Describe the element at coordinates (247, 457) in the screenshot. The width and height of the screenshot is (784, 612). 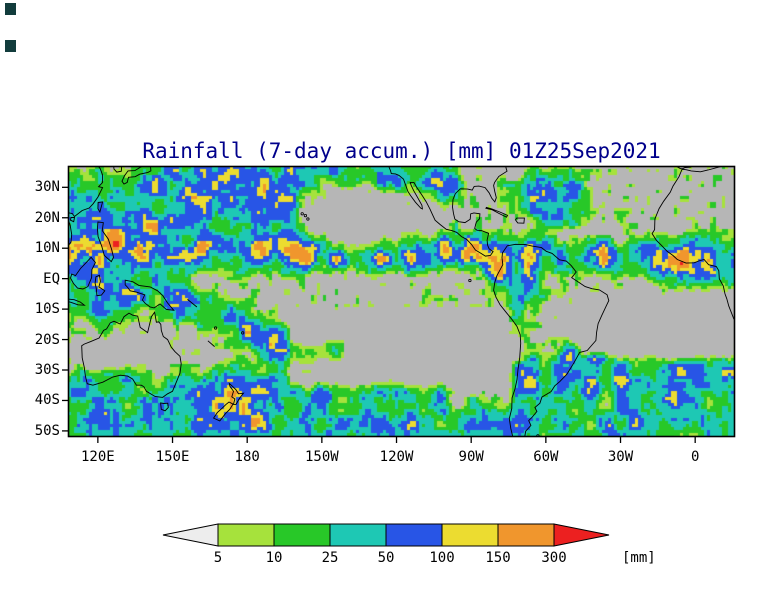
I see `lon-tick-label: 180` at that location.